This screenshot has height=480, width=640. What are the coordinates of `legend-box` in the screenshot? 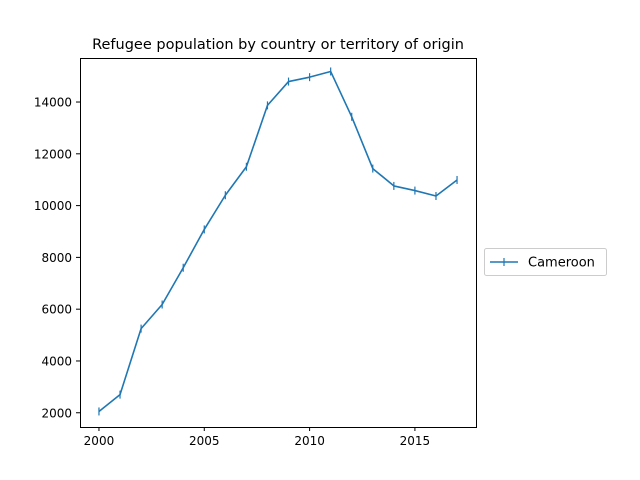 It's located at (545, 262).